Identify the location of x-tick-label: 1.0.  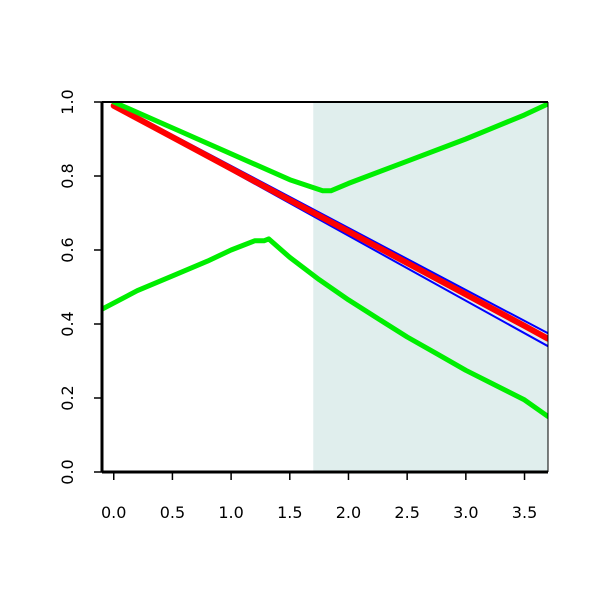
(230, 512).